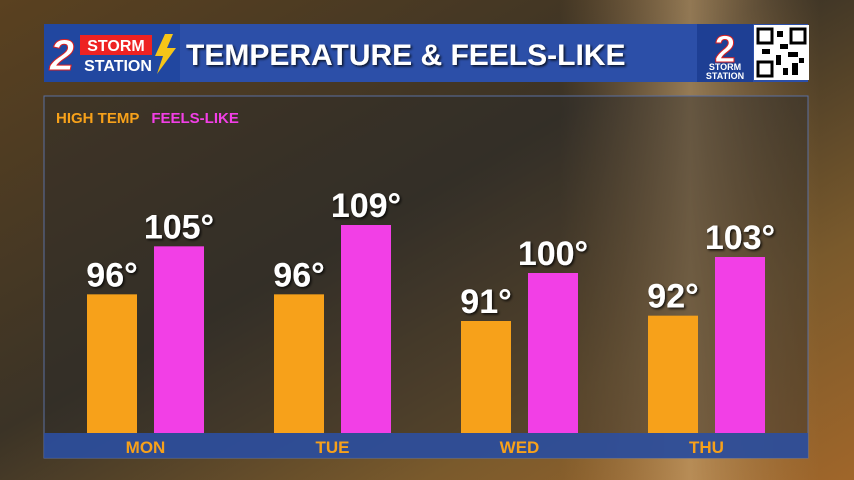 The width and height of the screenshot is (854, 480). I want to click on legend-entry: HIGH TEMP, so click(97, 118).